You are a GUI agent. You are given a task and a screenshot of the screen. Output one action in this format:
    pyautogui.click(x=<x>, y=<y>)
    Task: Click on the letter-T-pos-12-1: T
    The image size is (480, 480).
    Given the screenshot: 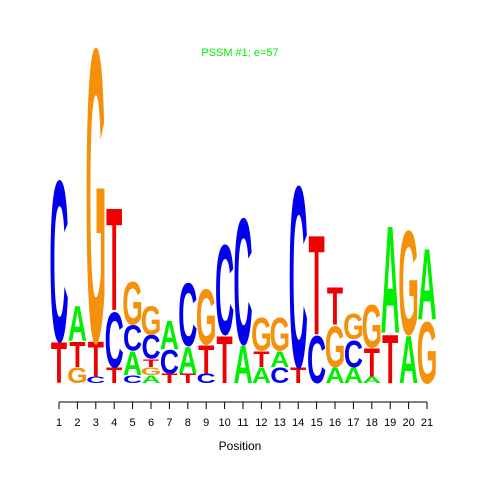 What is the action you would take?
    pyautogui.click(x=261, y=359)
    